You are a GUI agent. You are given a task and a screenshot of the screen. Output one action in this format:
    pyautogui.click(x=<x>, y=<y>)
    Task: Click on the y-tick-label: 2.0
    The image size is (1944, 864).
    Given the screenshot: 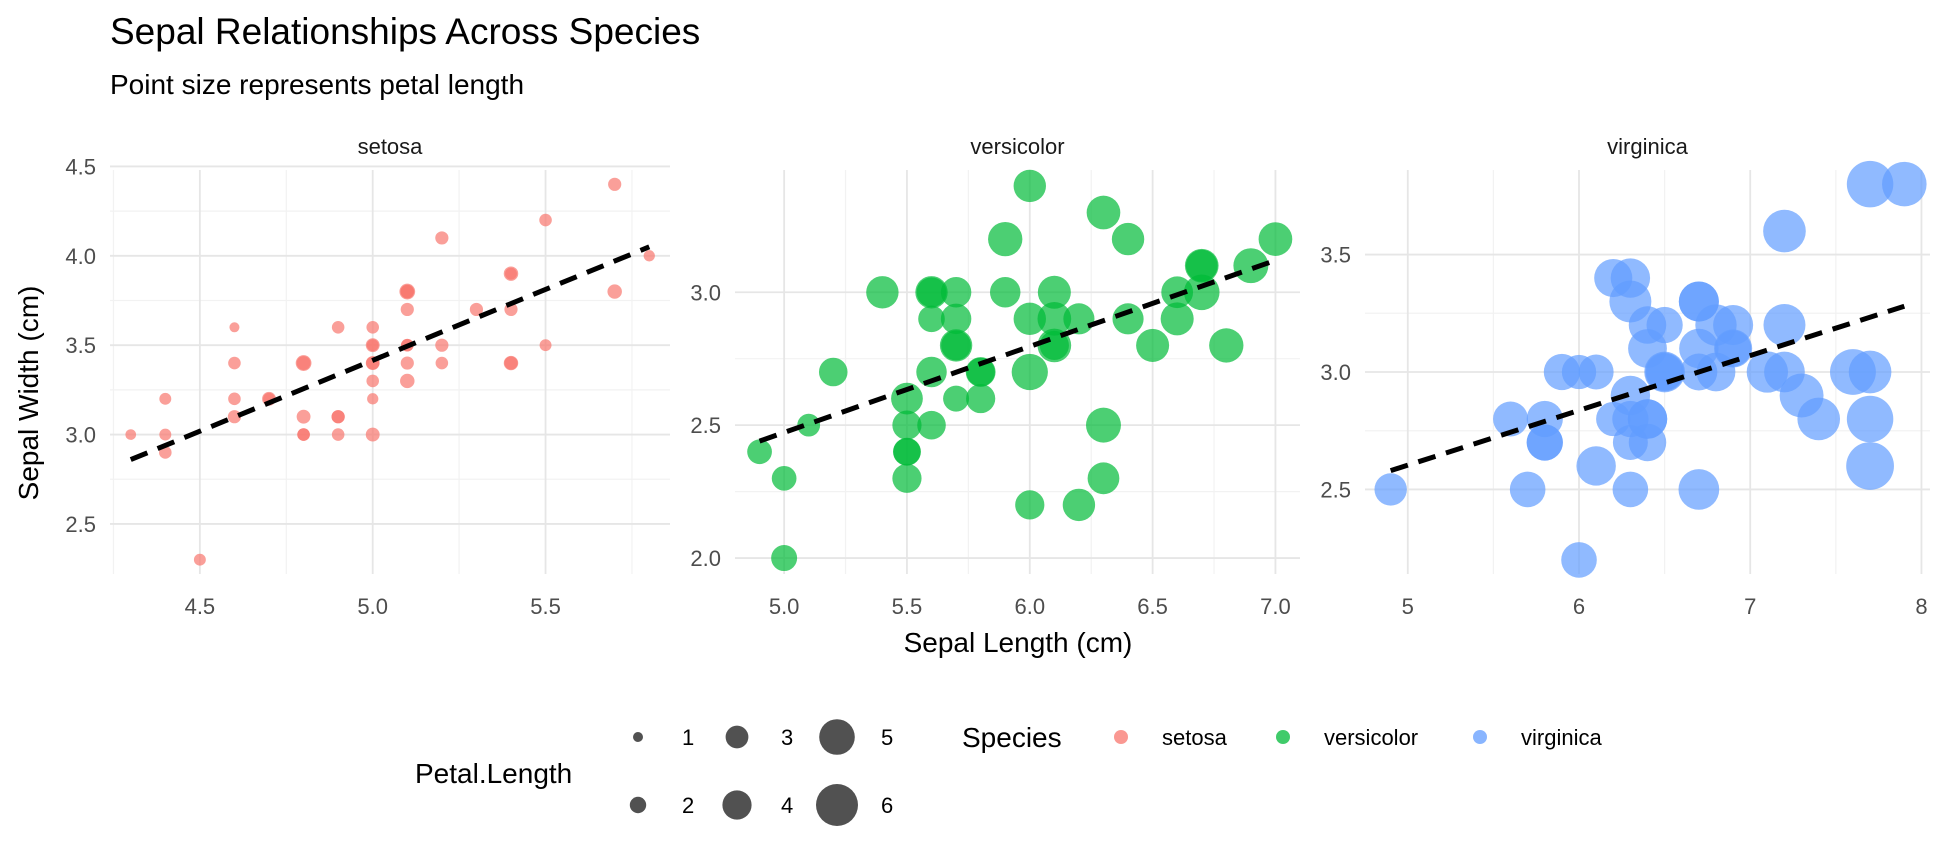 What is the action you would take?
    pyautogui.click(x=705, y=558)
    